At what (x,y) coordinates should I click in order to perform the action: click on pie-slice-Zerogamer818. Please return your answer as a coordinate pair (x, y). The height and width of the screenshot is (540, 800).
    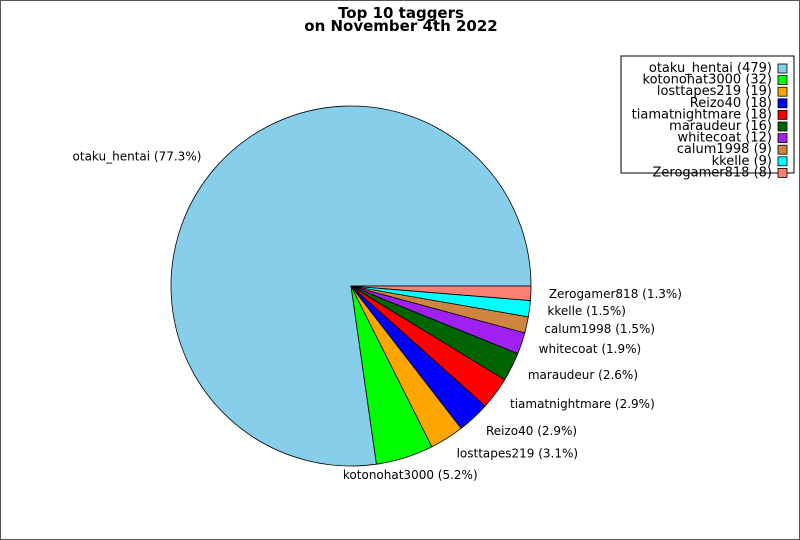
    Looking at the image, I should click on (441, 293).